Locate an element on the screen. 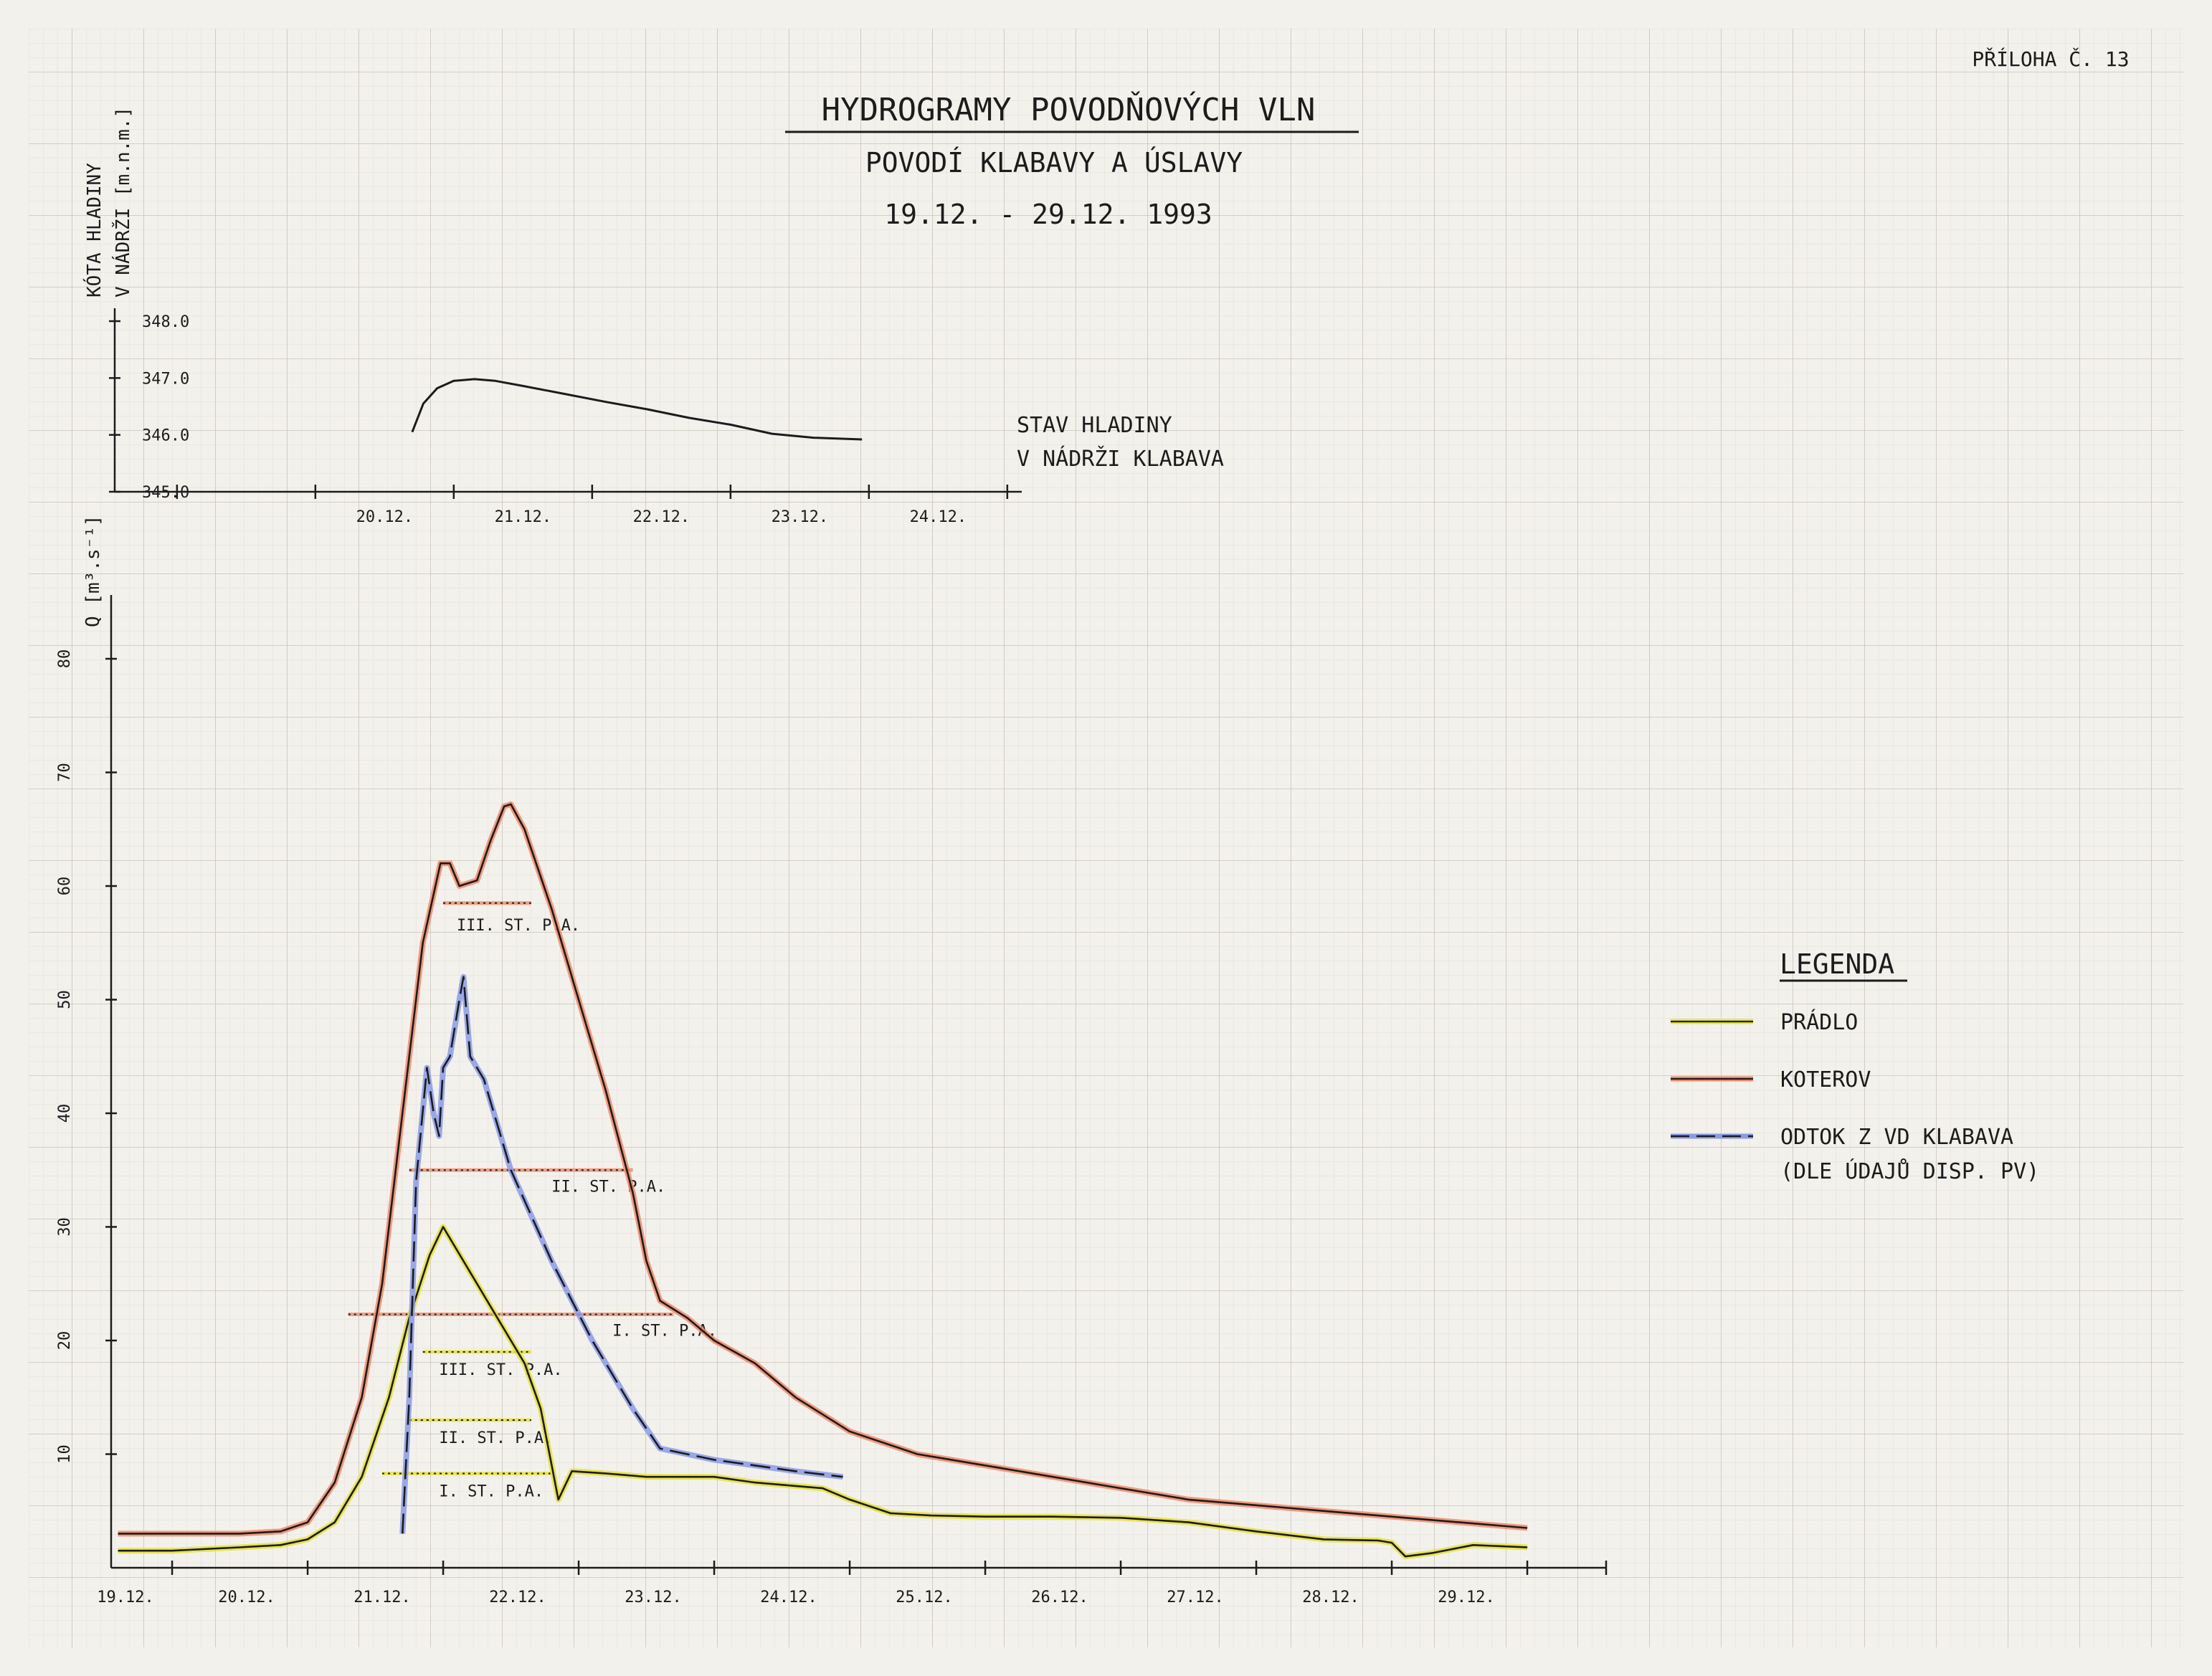  main-xtick-label: 23.12. is located at coordinates (653, 1598).